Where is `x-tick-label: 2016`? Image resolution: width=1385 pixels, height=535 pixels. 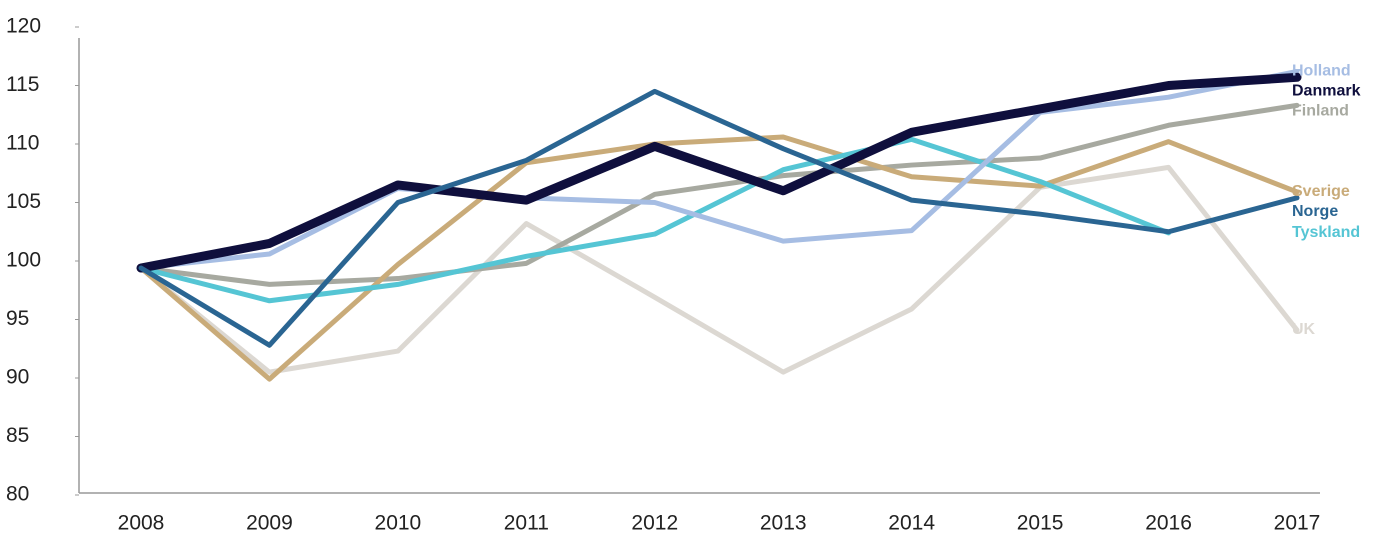 x-tick-label: 2016 is located at coordinates (1168, 523).